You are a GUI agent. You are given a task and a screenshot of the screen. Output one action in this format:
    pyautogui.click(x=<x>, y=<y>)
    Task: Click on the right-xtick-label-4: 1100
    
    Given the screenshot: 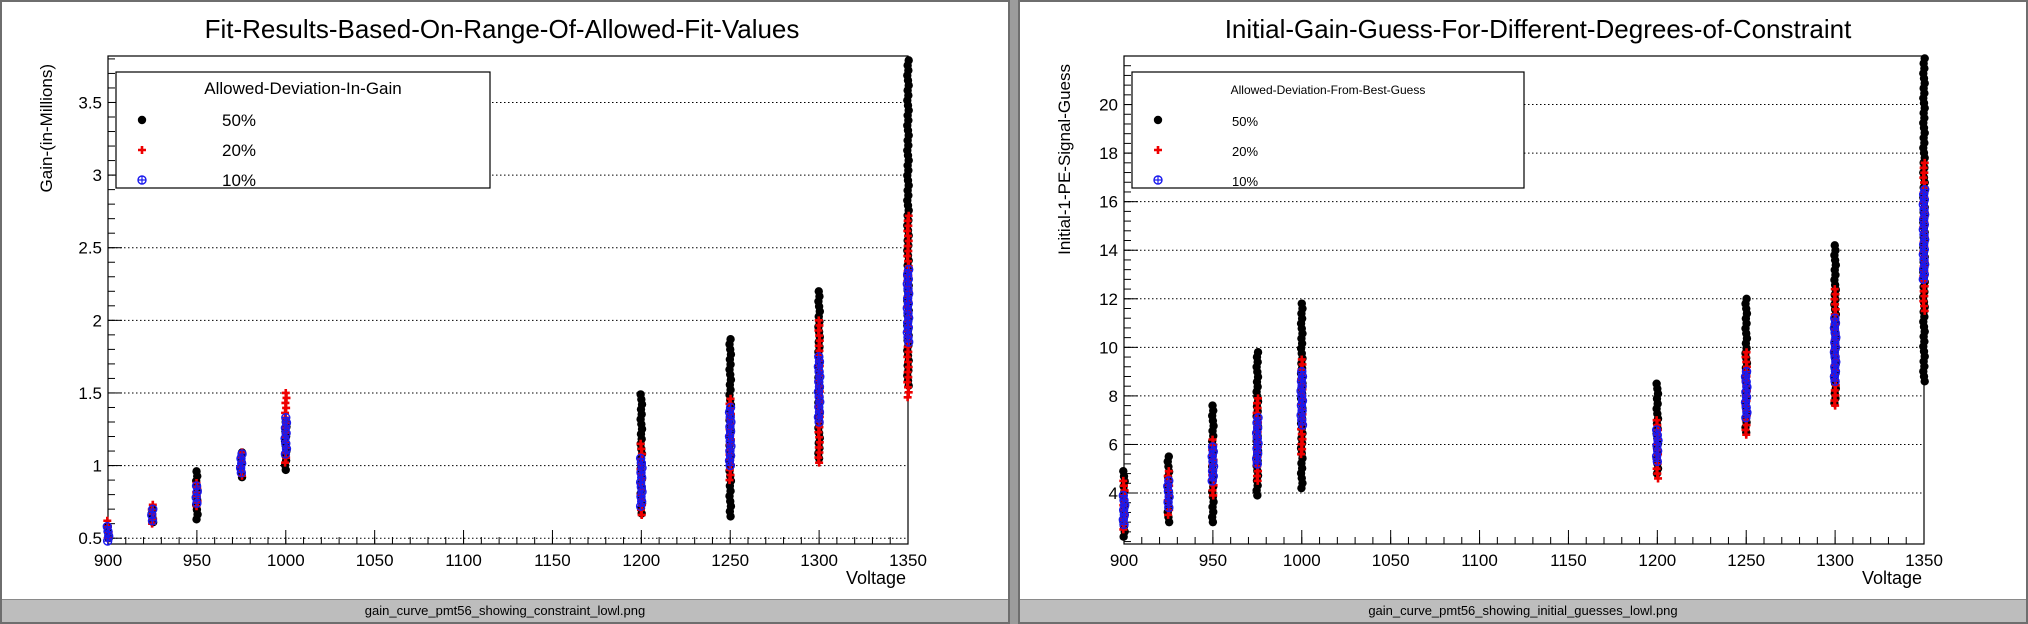 What is the action you would take?
    pyautogui.click(x=1479, y=560)
    